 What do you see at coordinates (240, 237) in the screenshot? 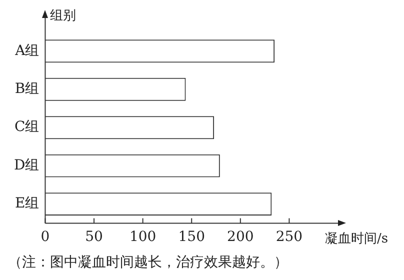
I see `x-tick-label: 200` at bounding box center [240, 237].